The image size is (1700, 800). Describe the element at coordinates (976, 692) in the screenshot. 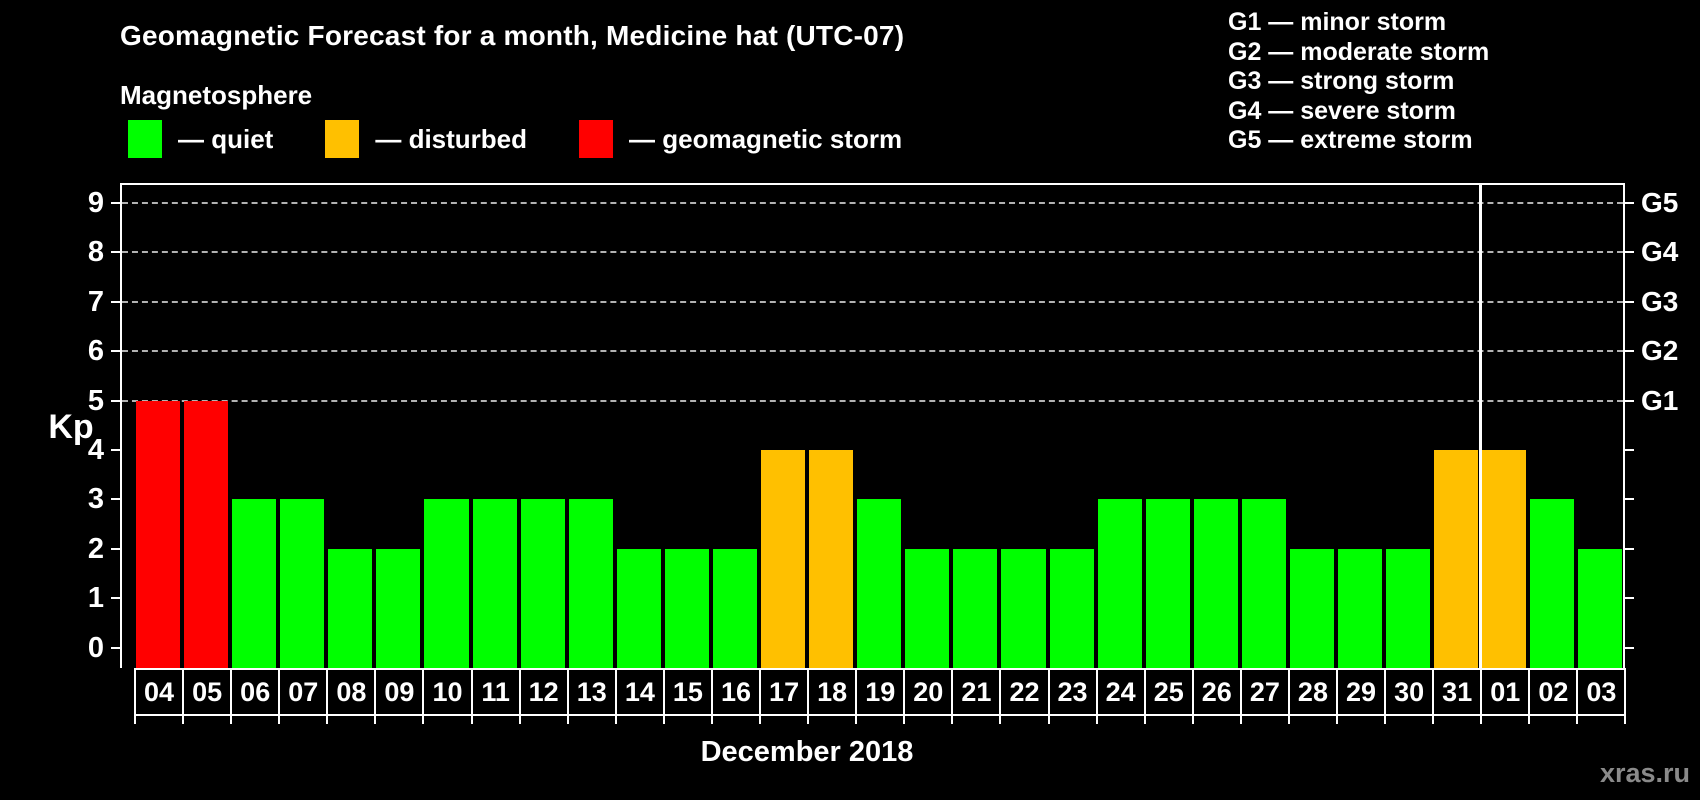

I see `date-cell-21: 21` at that location.